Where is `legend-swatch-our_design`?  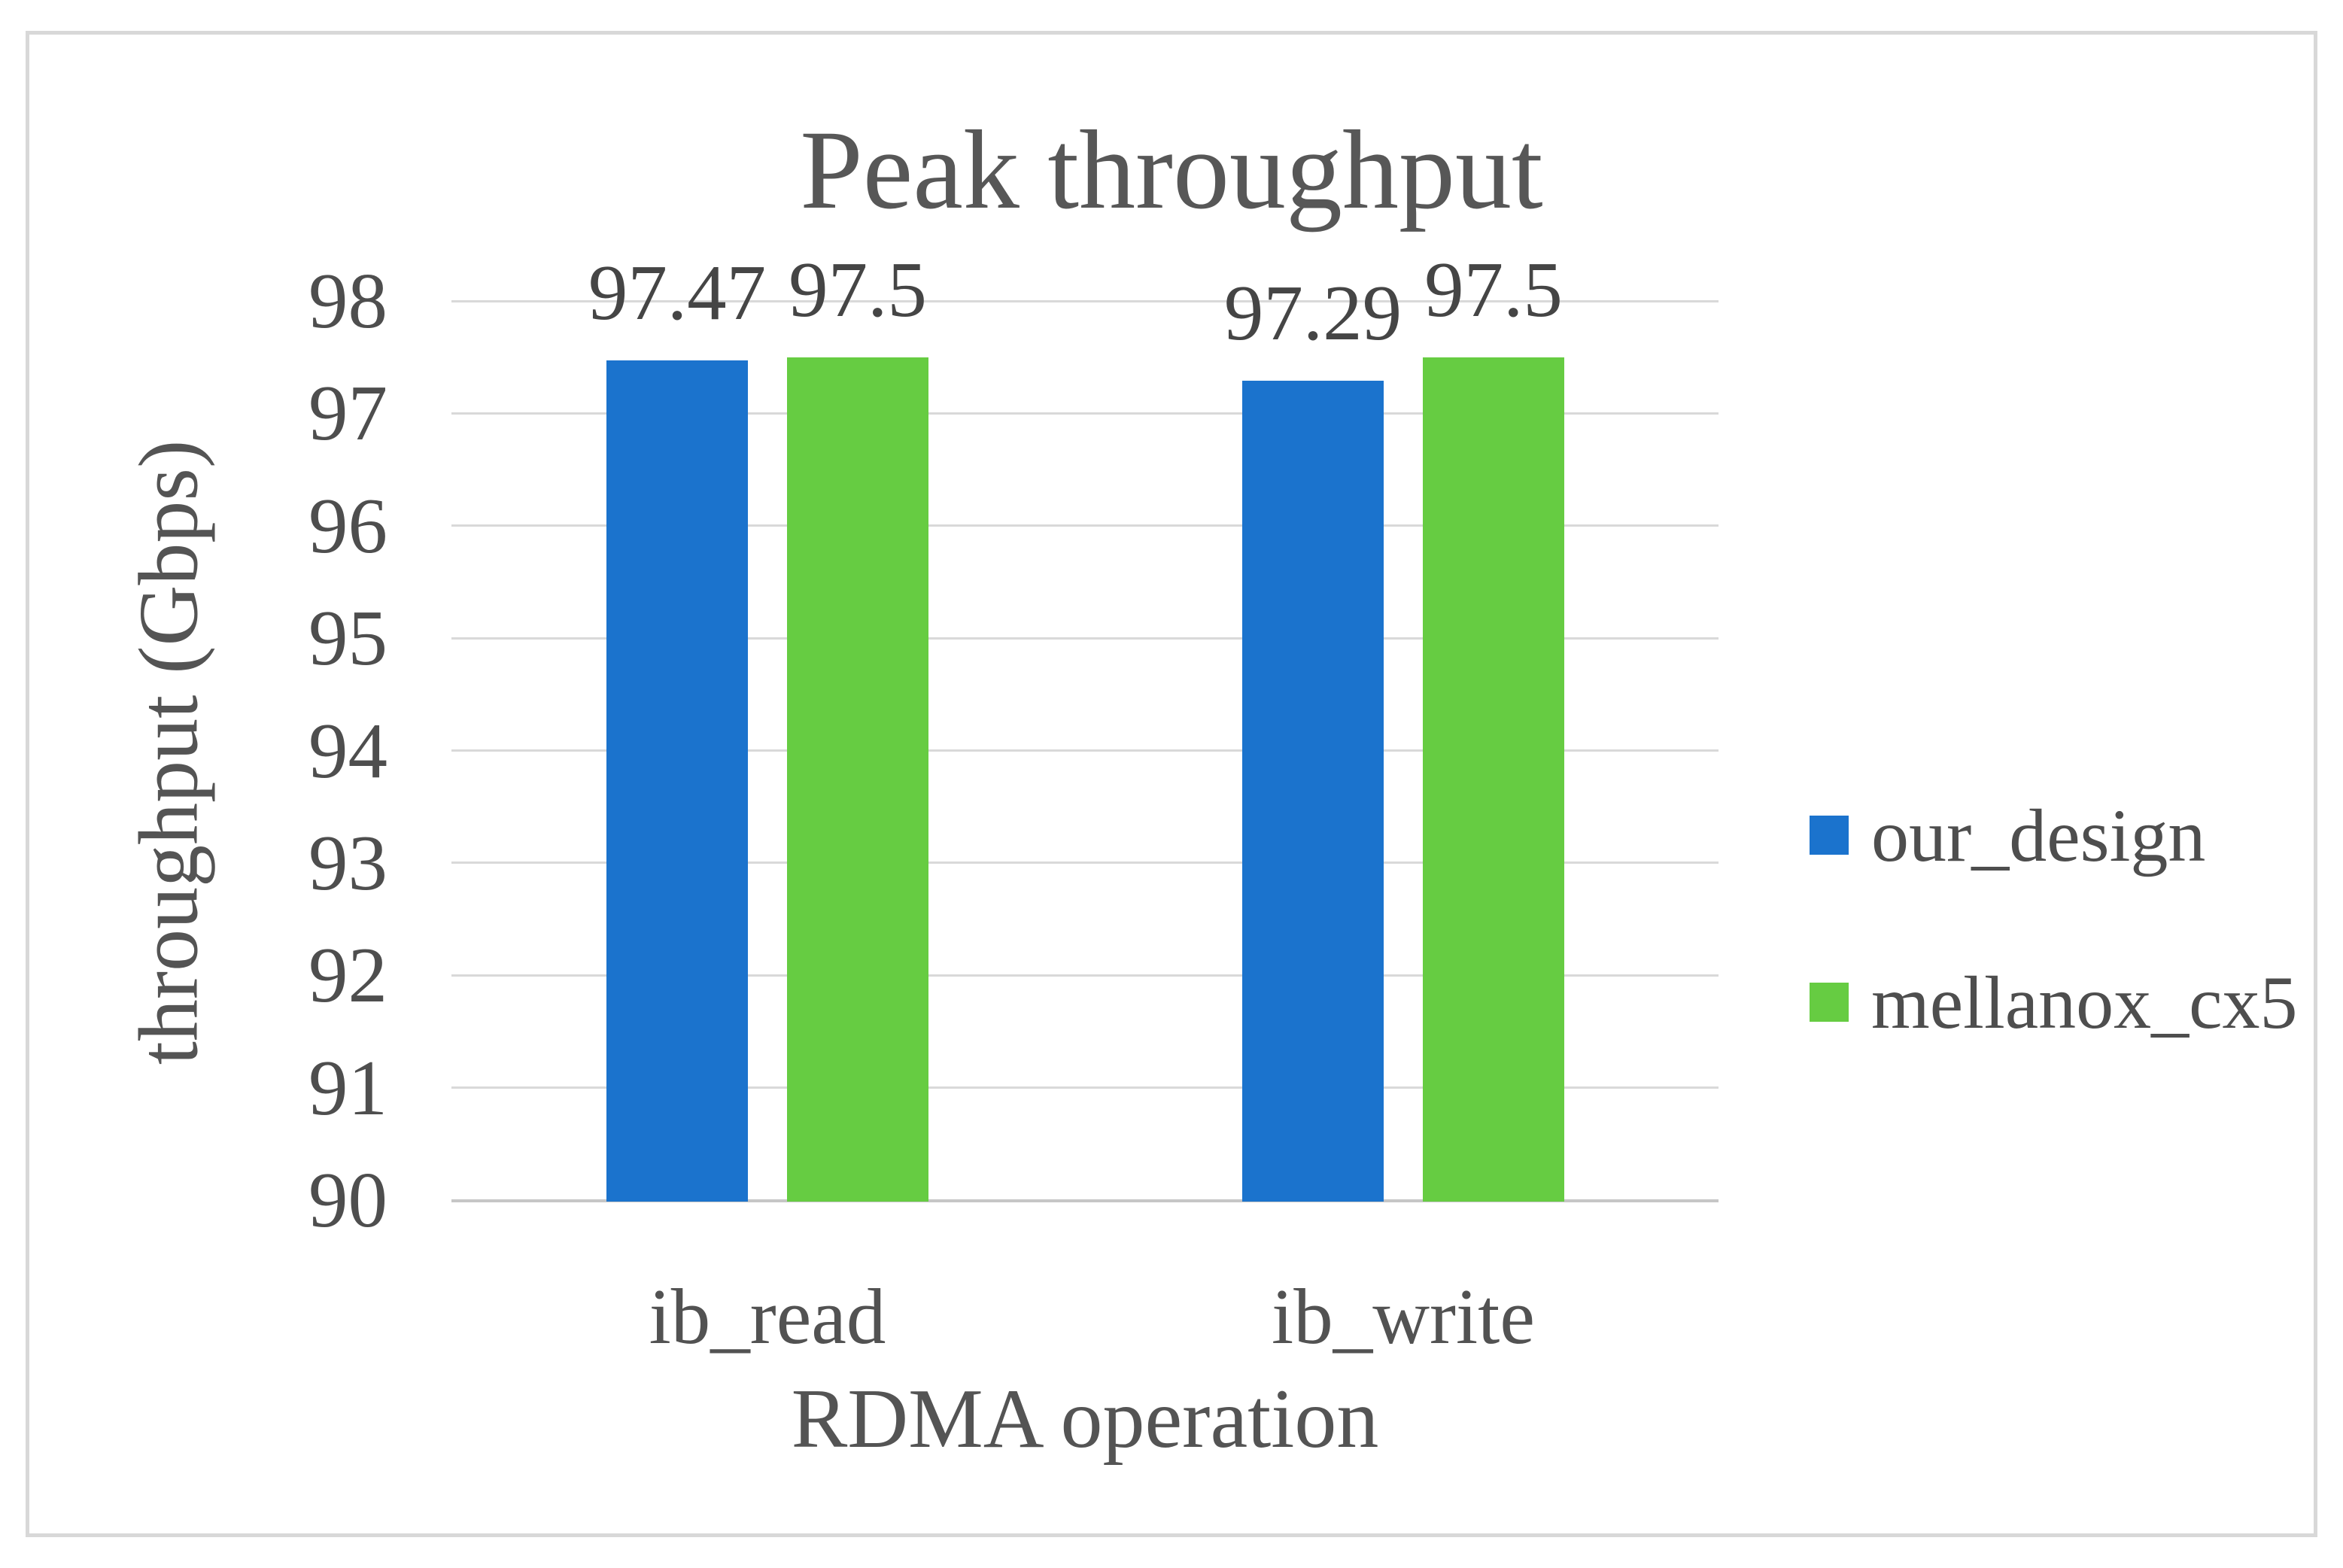
legend-swatch-our_design is located at coordinates (1829, 836).